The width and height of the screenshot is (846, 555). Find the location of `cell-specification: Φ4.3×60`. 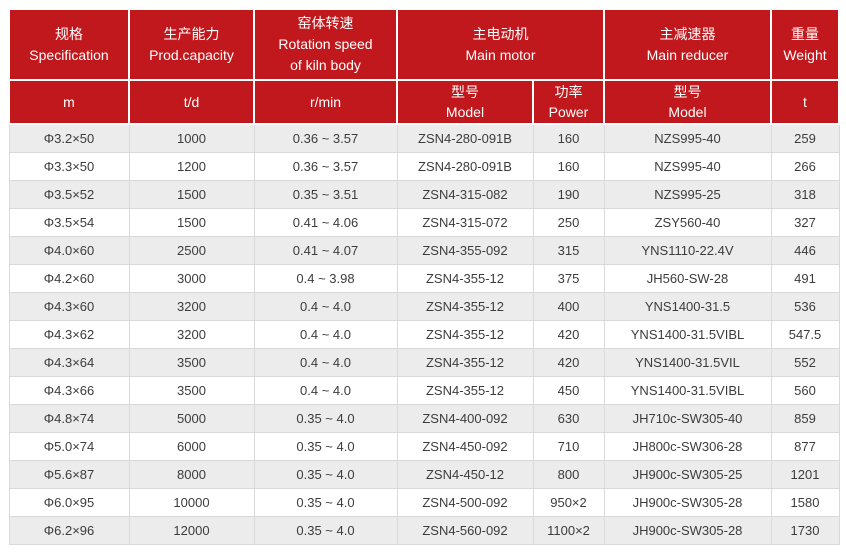

cell-specification: Φ4.3×60 is located at coordinates (69, 306).